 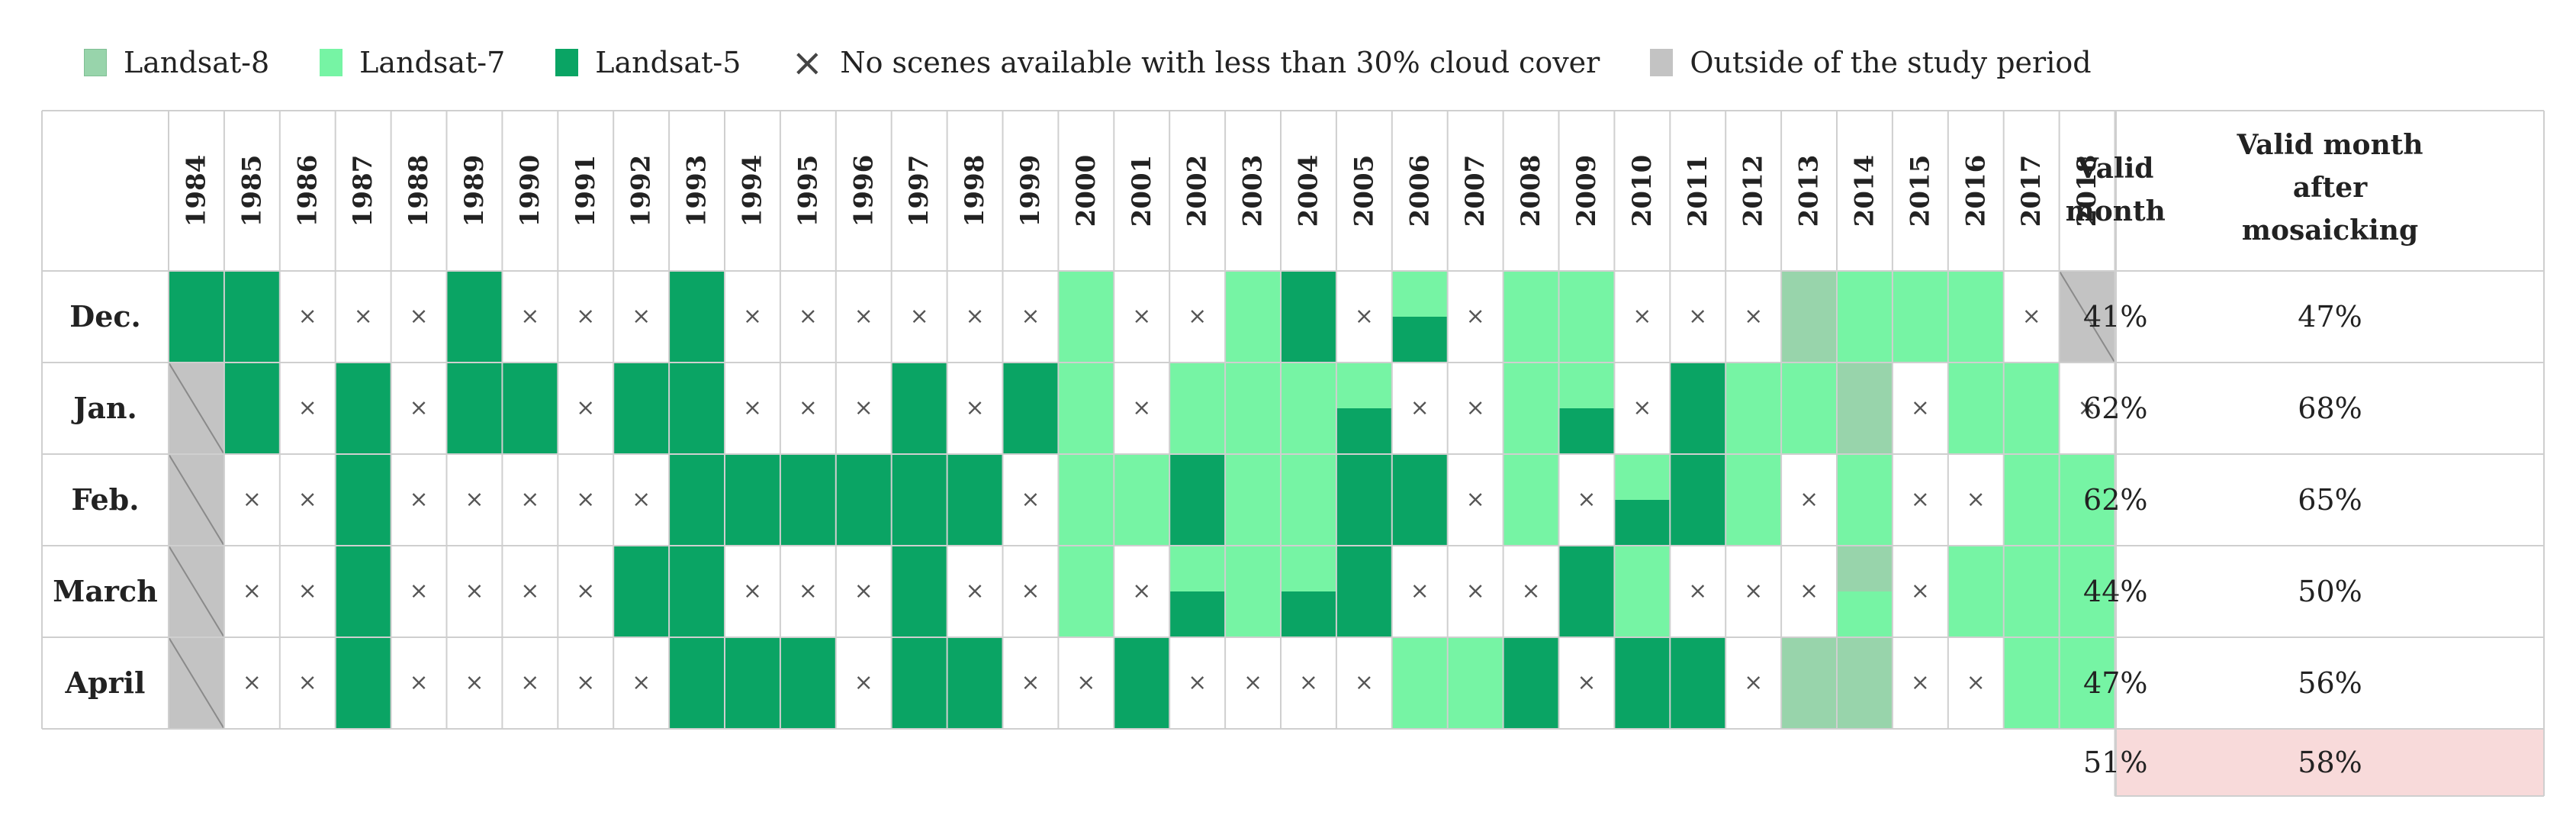 What do you see at coordinates (1364, 385) in the screenshot?
I see `cell-jan-2005-top` at bounding box center [1364, 385].